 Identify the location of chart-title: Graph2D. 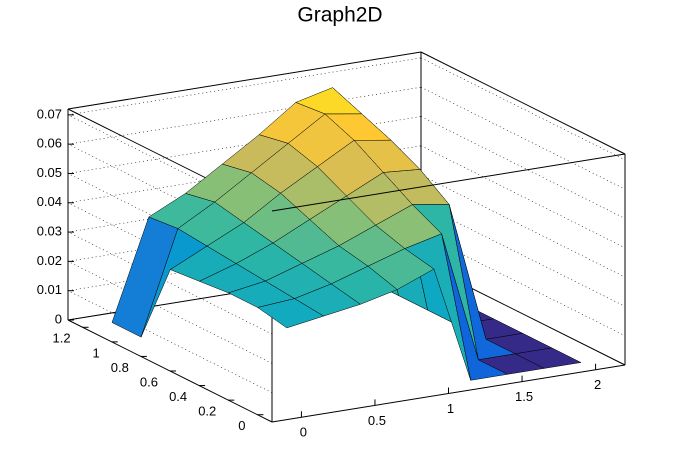
(339, 15).